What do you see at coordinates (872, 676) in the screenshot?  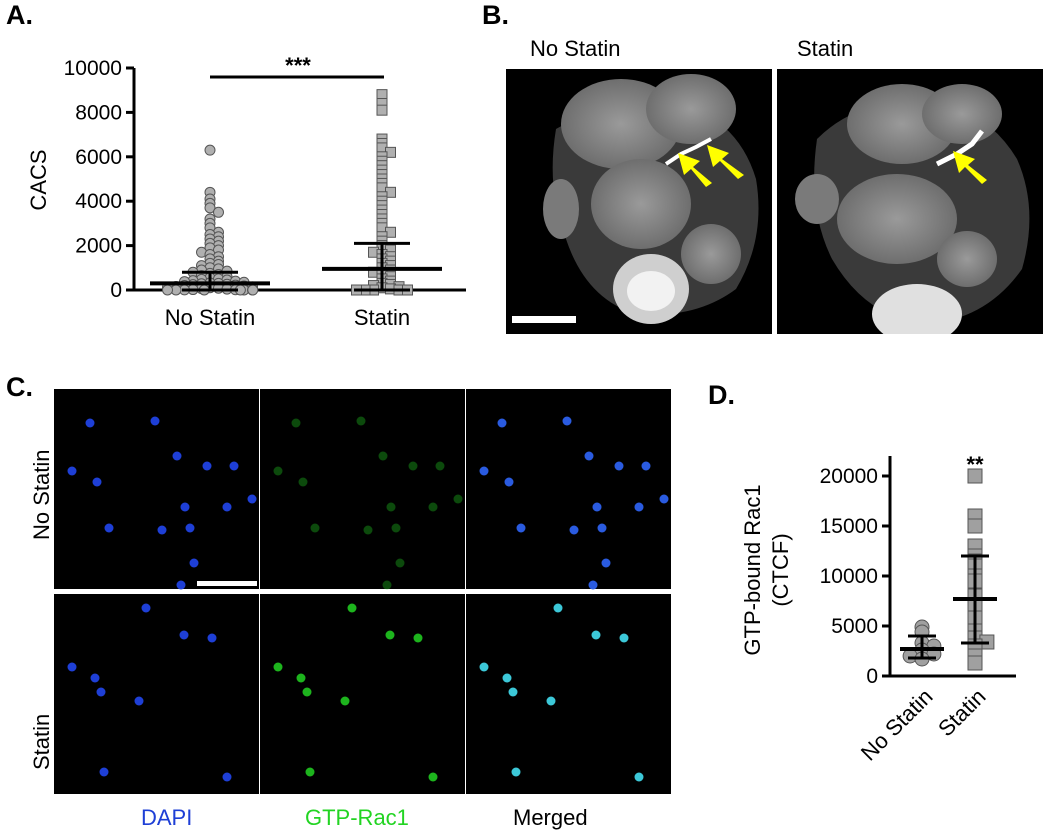 I see `y-tick-label: 0` at bounding box center [872, 676].